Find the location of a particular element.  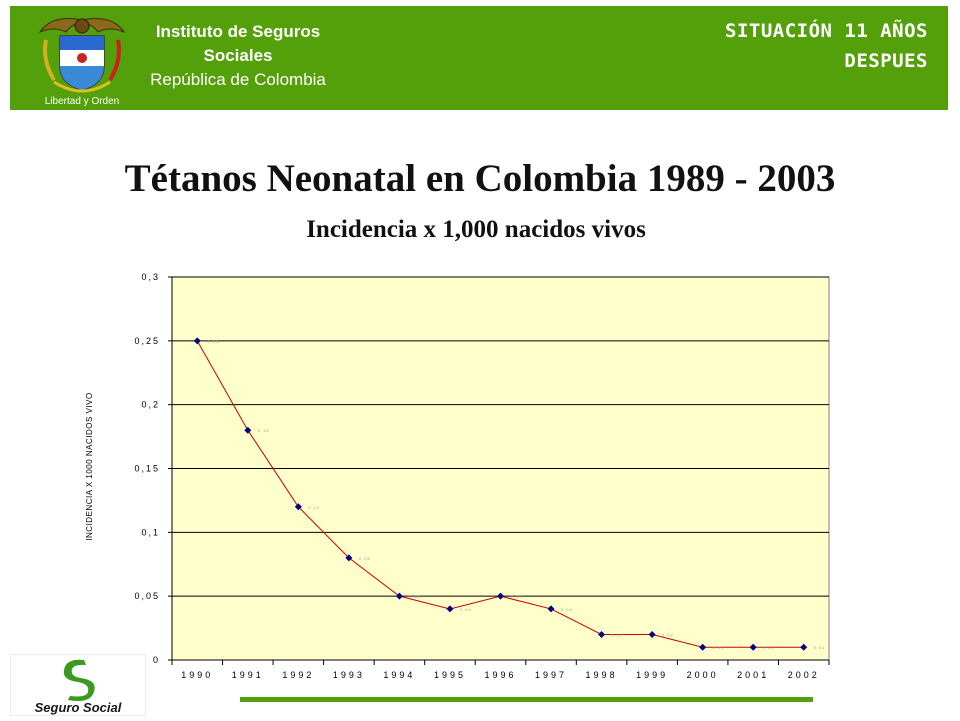

data-label: 0,08 is located at coordinates (365, 558).